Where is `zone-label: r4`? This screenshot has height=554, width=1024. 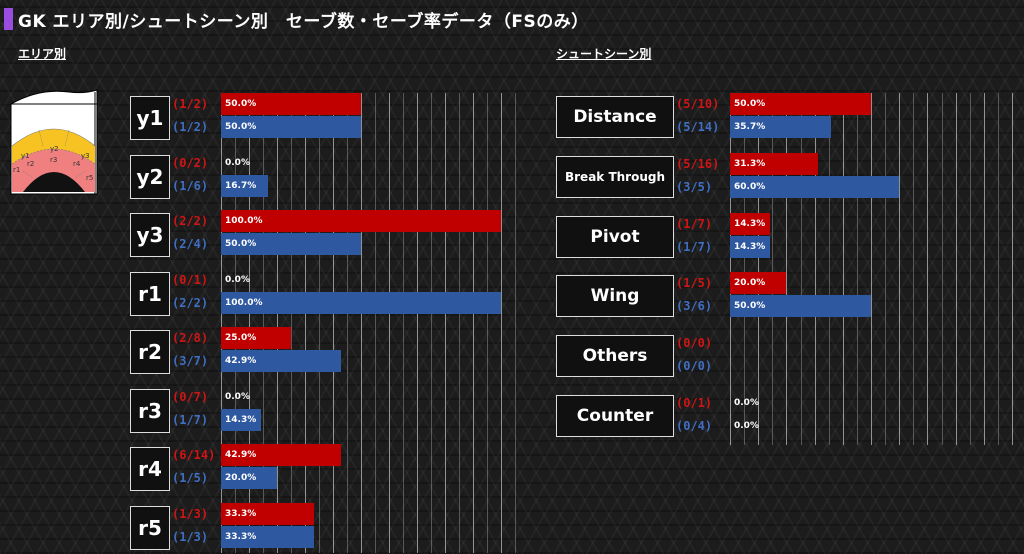
zone-label: r4 is located at coordinates (77, 164).